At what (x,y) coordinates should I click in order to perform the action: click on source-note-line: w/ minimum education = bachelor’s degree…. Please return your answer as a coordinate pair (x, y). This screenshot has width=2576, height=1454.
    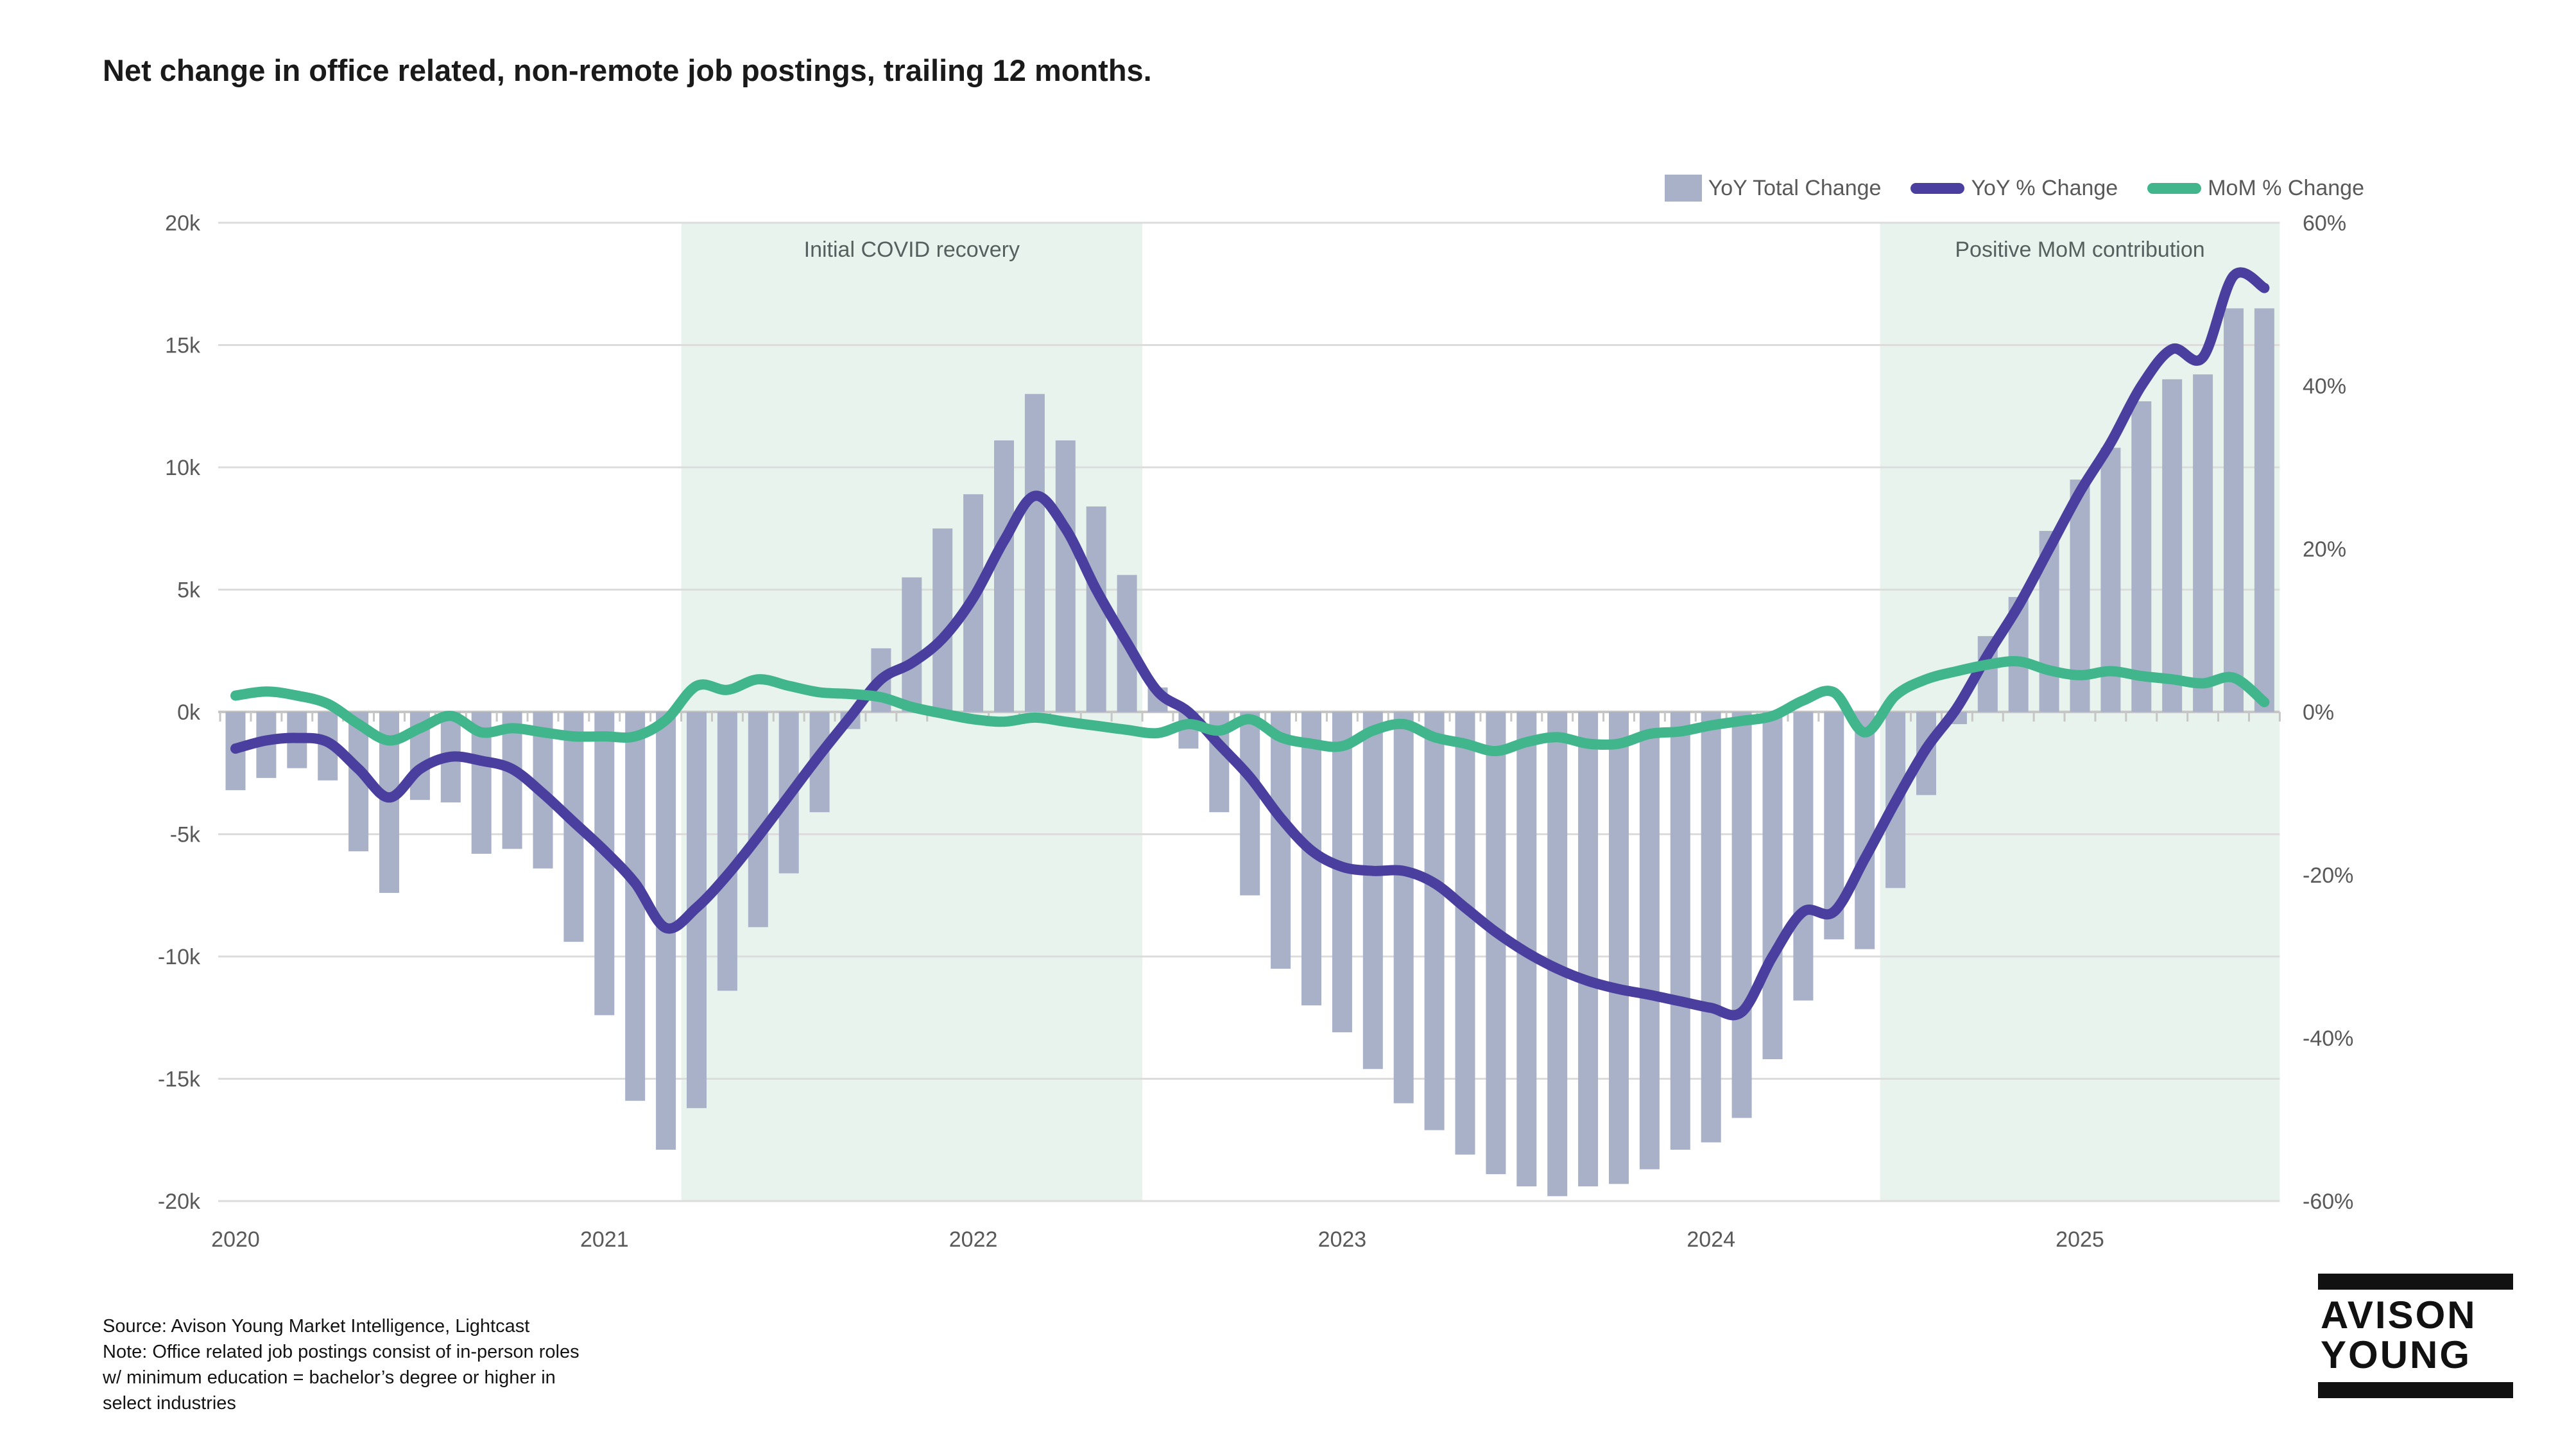
    Looking at the image, I should click on (329, 1377).